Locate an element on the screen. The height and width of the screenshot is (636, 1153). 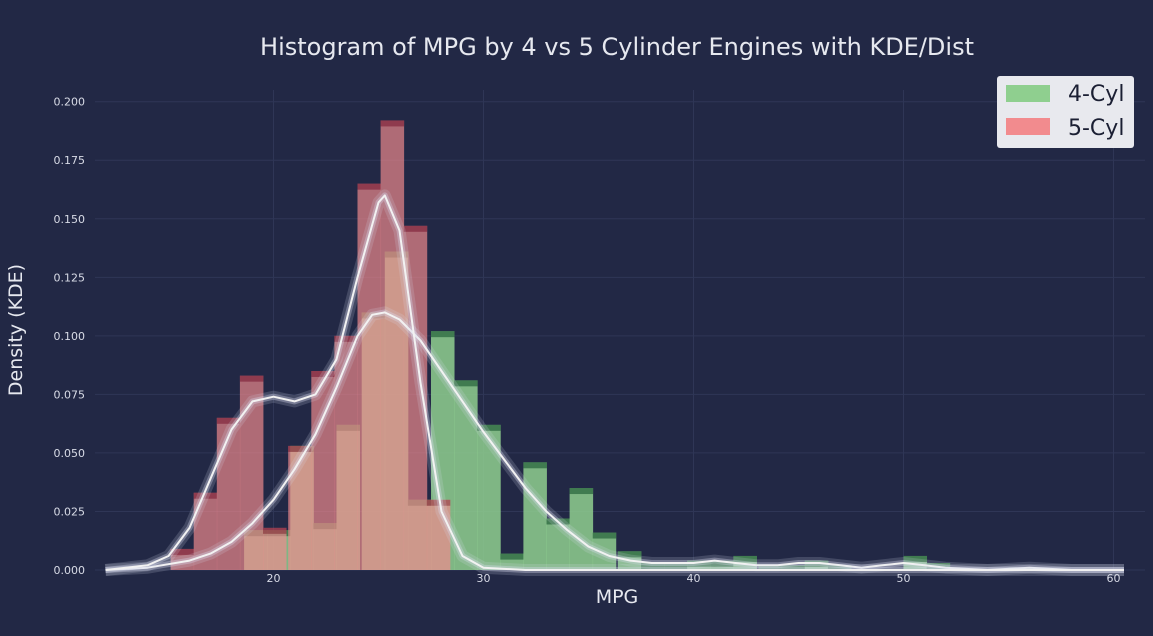
x-tick-label: 60 is located at coordinates (1114, 578).